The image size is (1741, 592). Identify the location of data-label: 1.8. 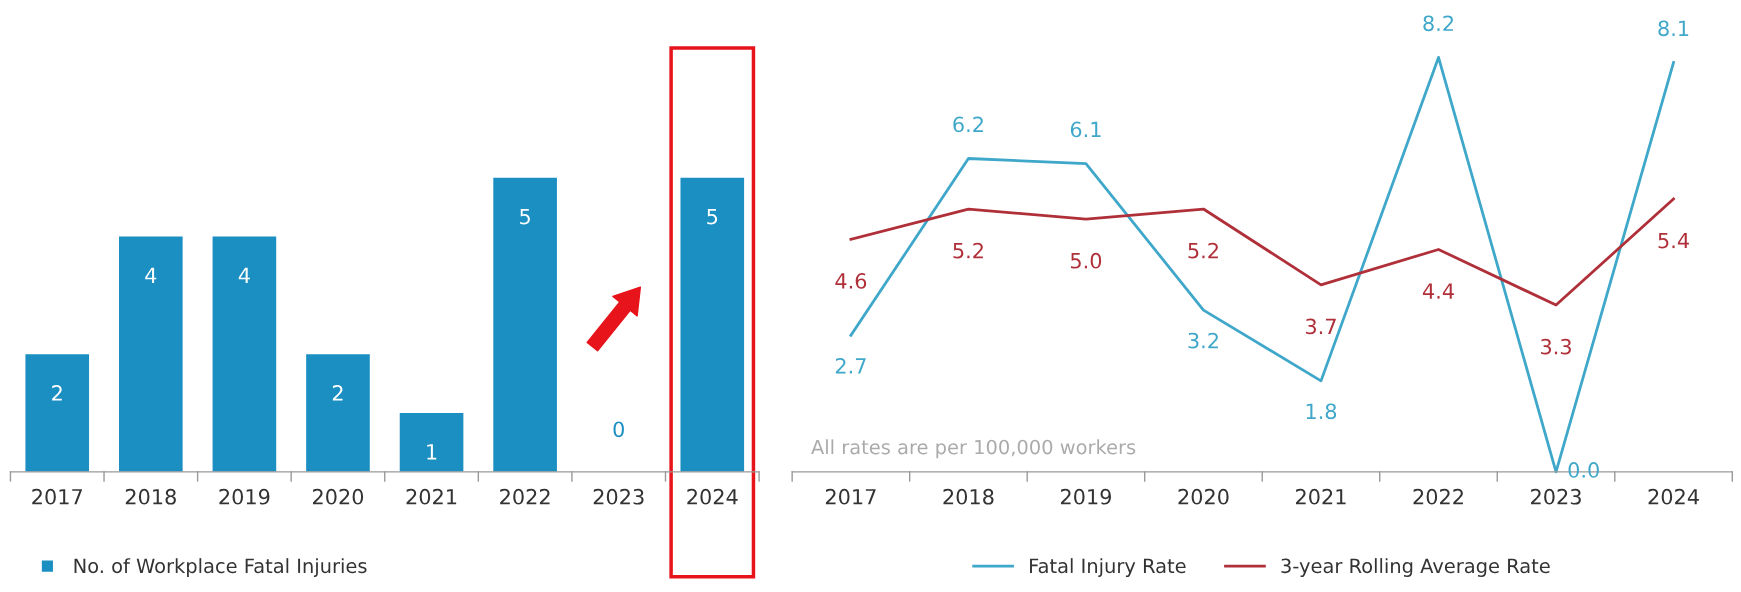
(1321, 411).